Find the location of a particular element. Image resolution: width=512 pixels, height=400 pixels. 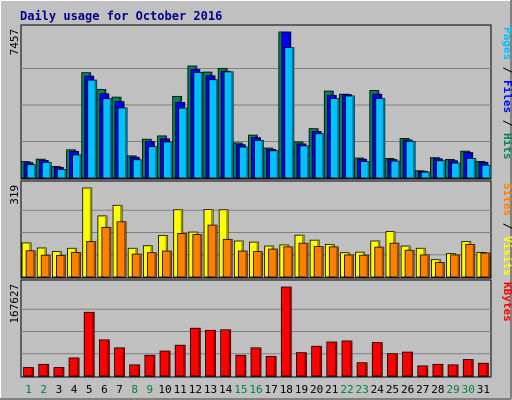

day-label: 27 is located at coordinates (422, 389).